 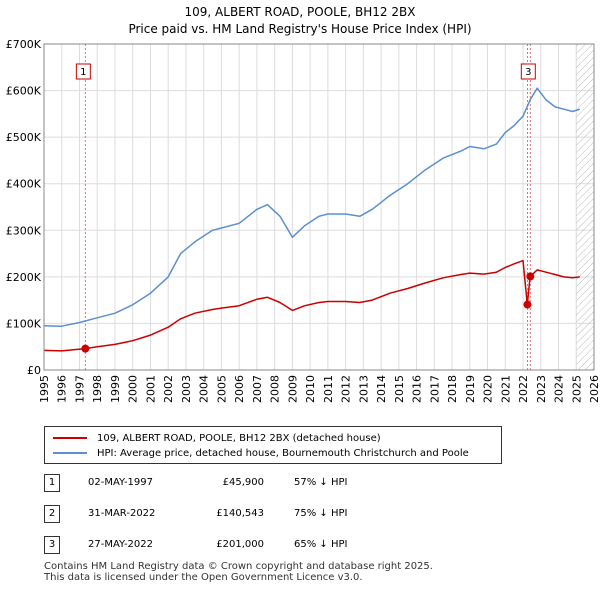 I want to click on transaction-row: 3 27-MAY-2022 £201,000 65% ↓ HPI, so click(x=259, y=545).